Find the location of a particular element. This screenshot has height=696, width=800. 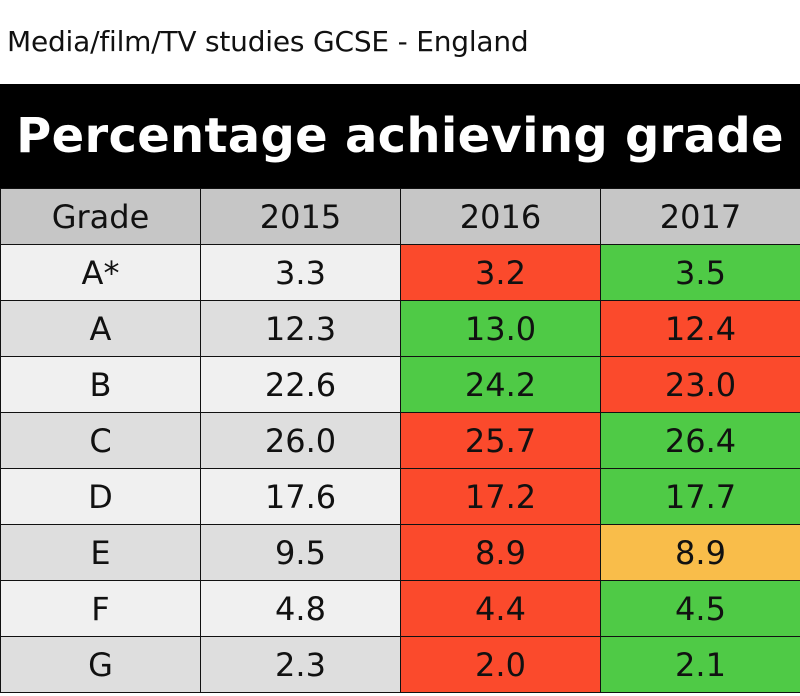

value-cell-2015: 4.8 is located at coordinates (300, 608).